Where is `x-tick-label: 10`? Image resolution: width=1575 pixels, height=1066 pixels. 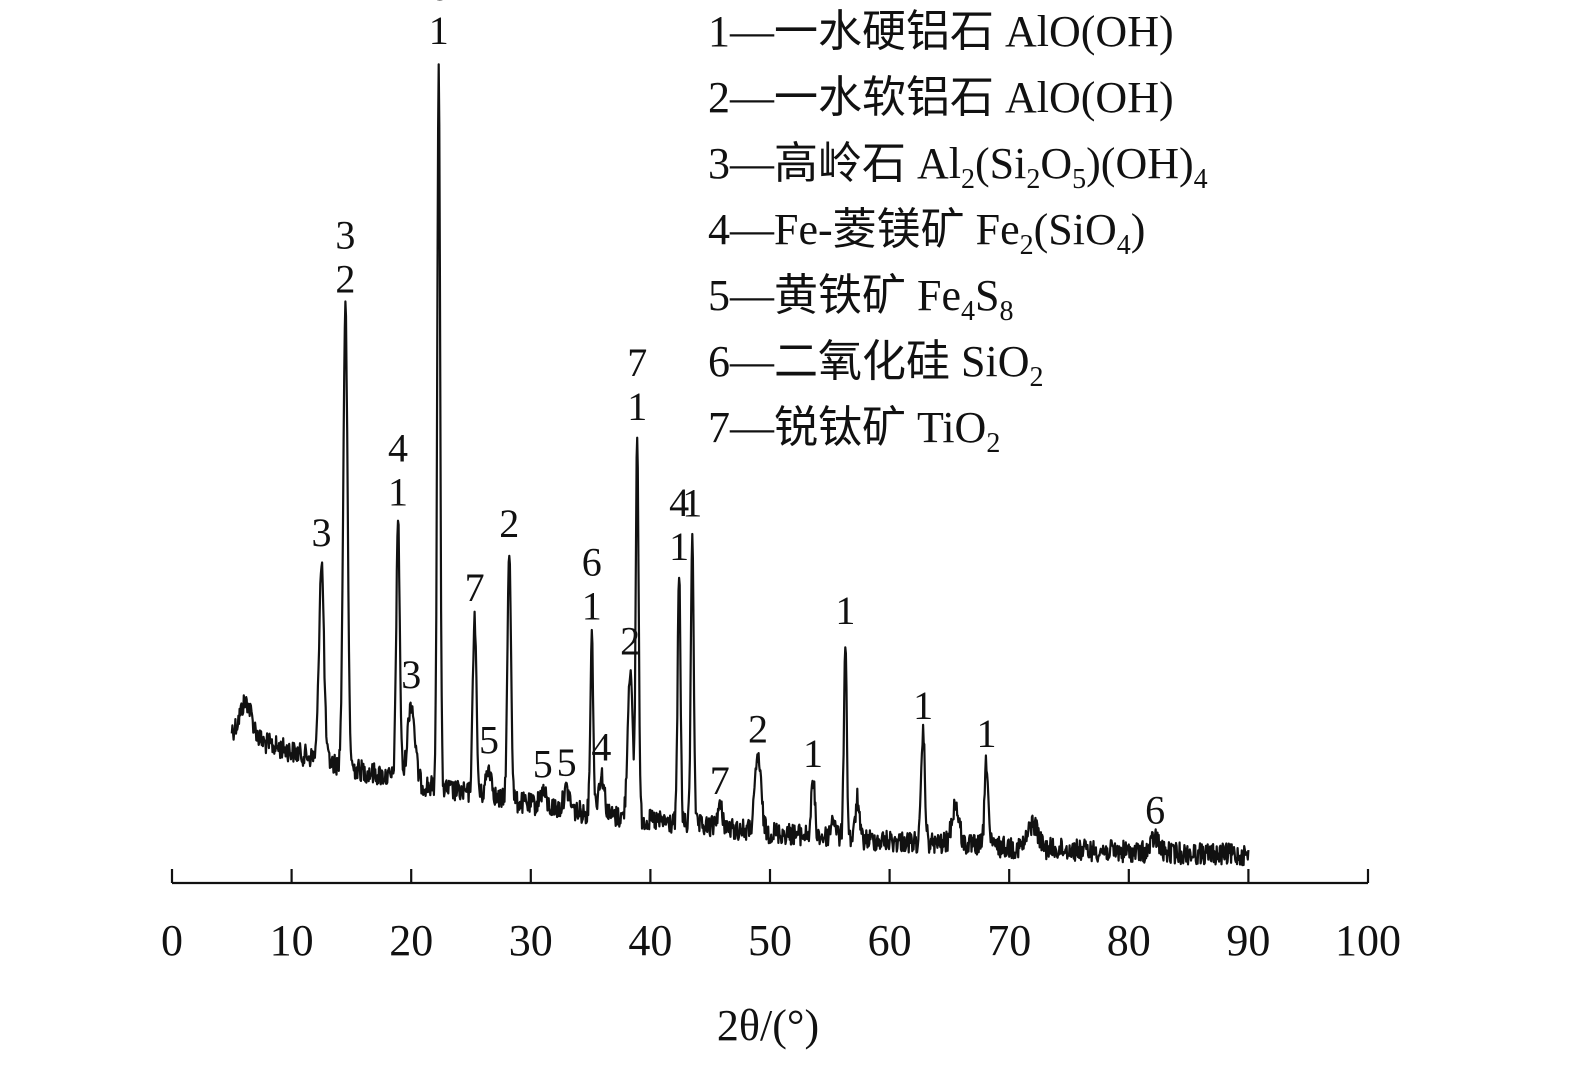 x-tick-label: 10 is located at coordinates (292, 940).